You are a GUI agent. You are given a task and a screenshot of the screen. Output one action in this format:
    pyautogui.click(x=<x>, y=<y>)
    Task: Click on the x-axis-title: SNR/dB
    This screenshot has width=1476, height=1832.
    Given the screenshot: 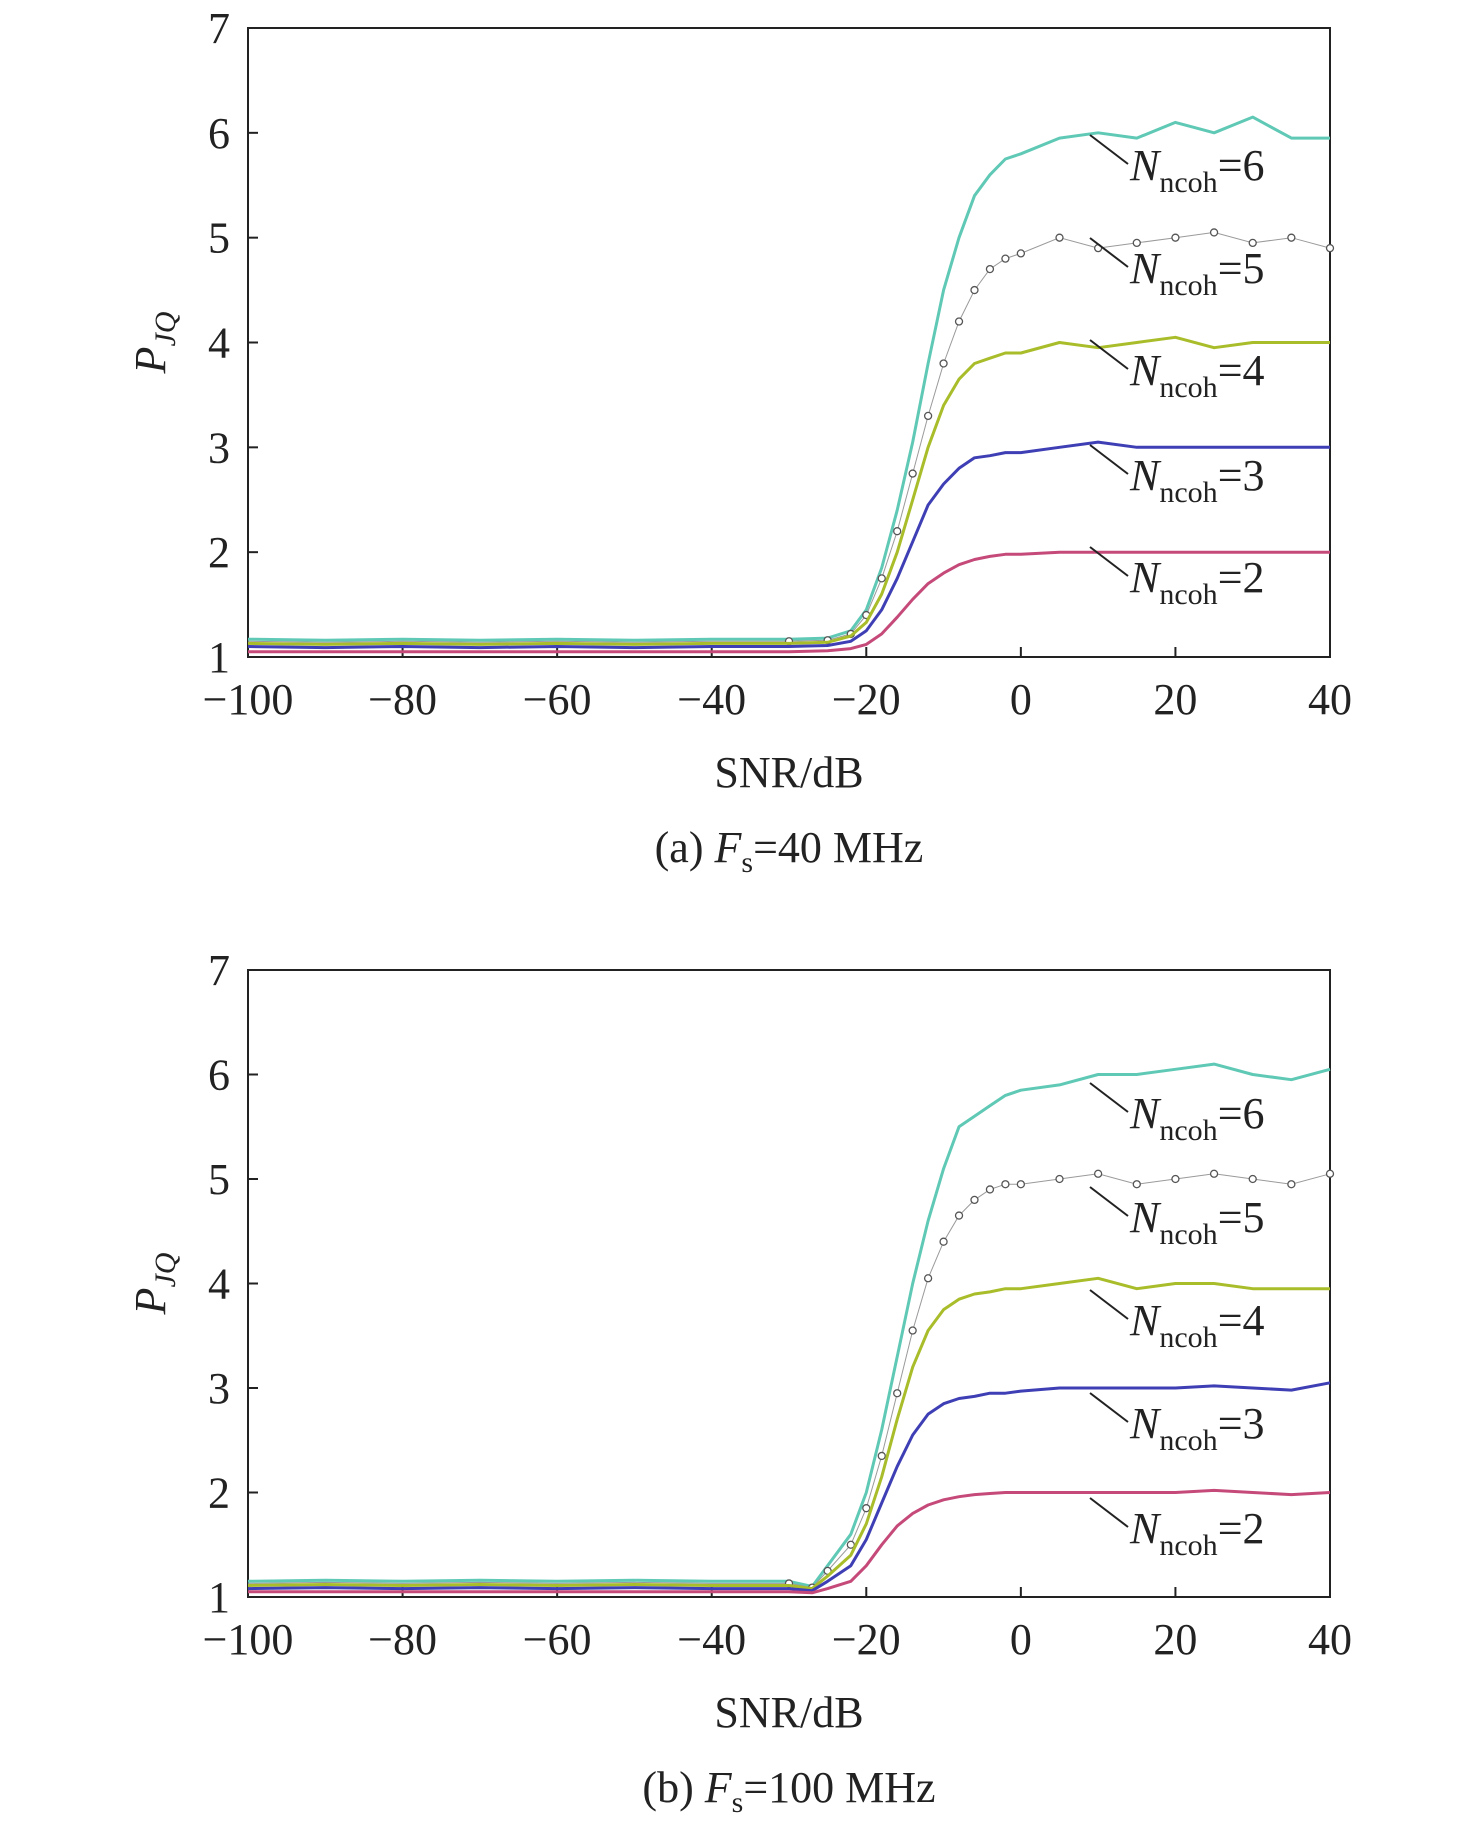 What is the action you would take?
    pyautogui.click(x=788, y=772)
    